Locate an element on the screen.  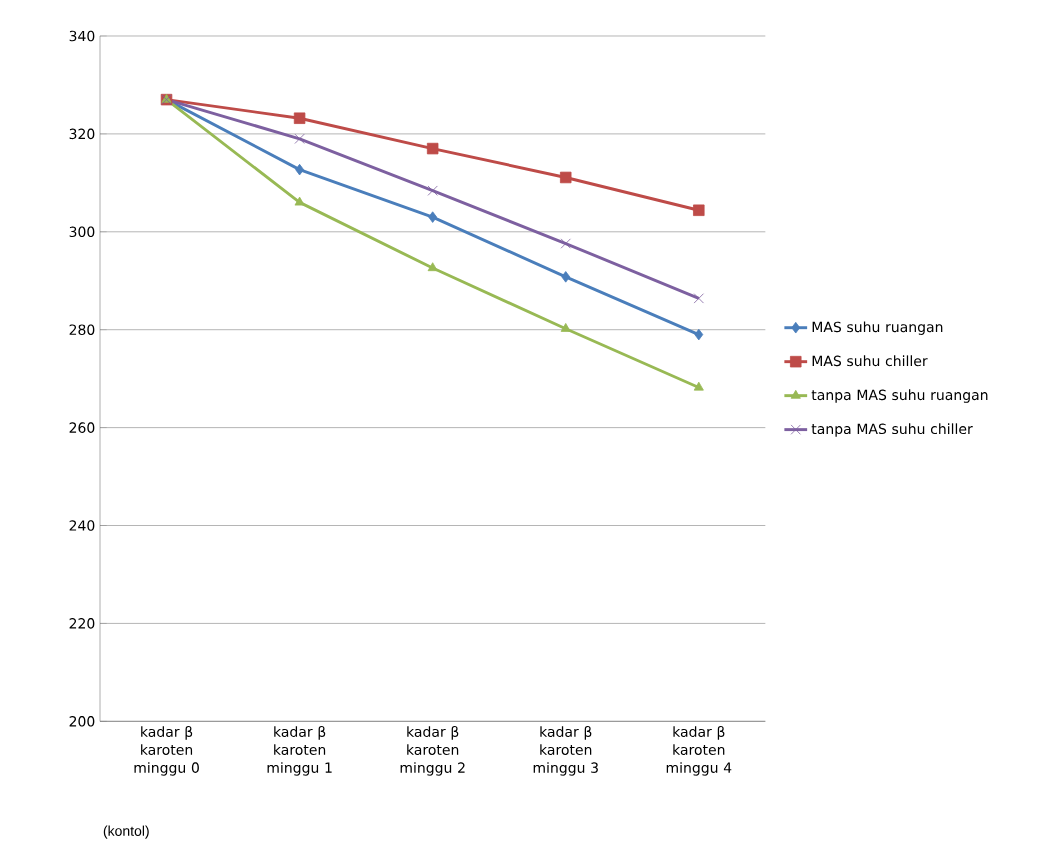
x-tick-label: kadar β karoten minggu 3 is located at coordinates (565, 751).